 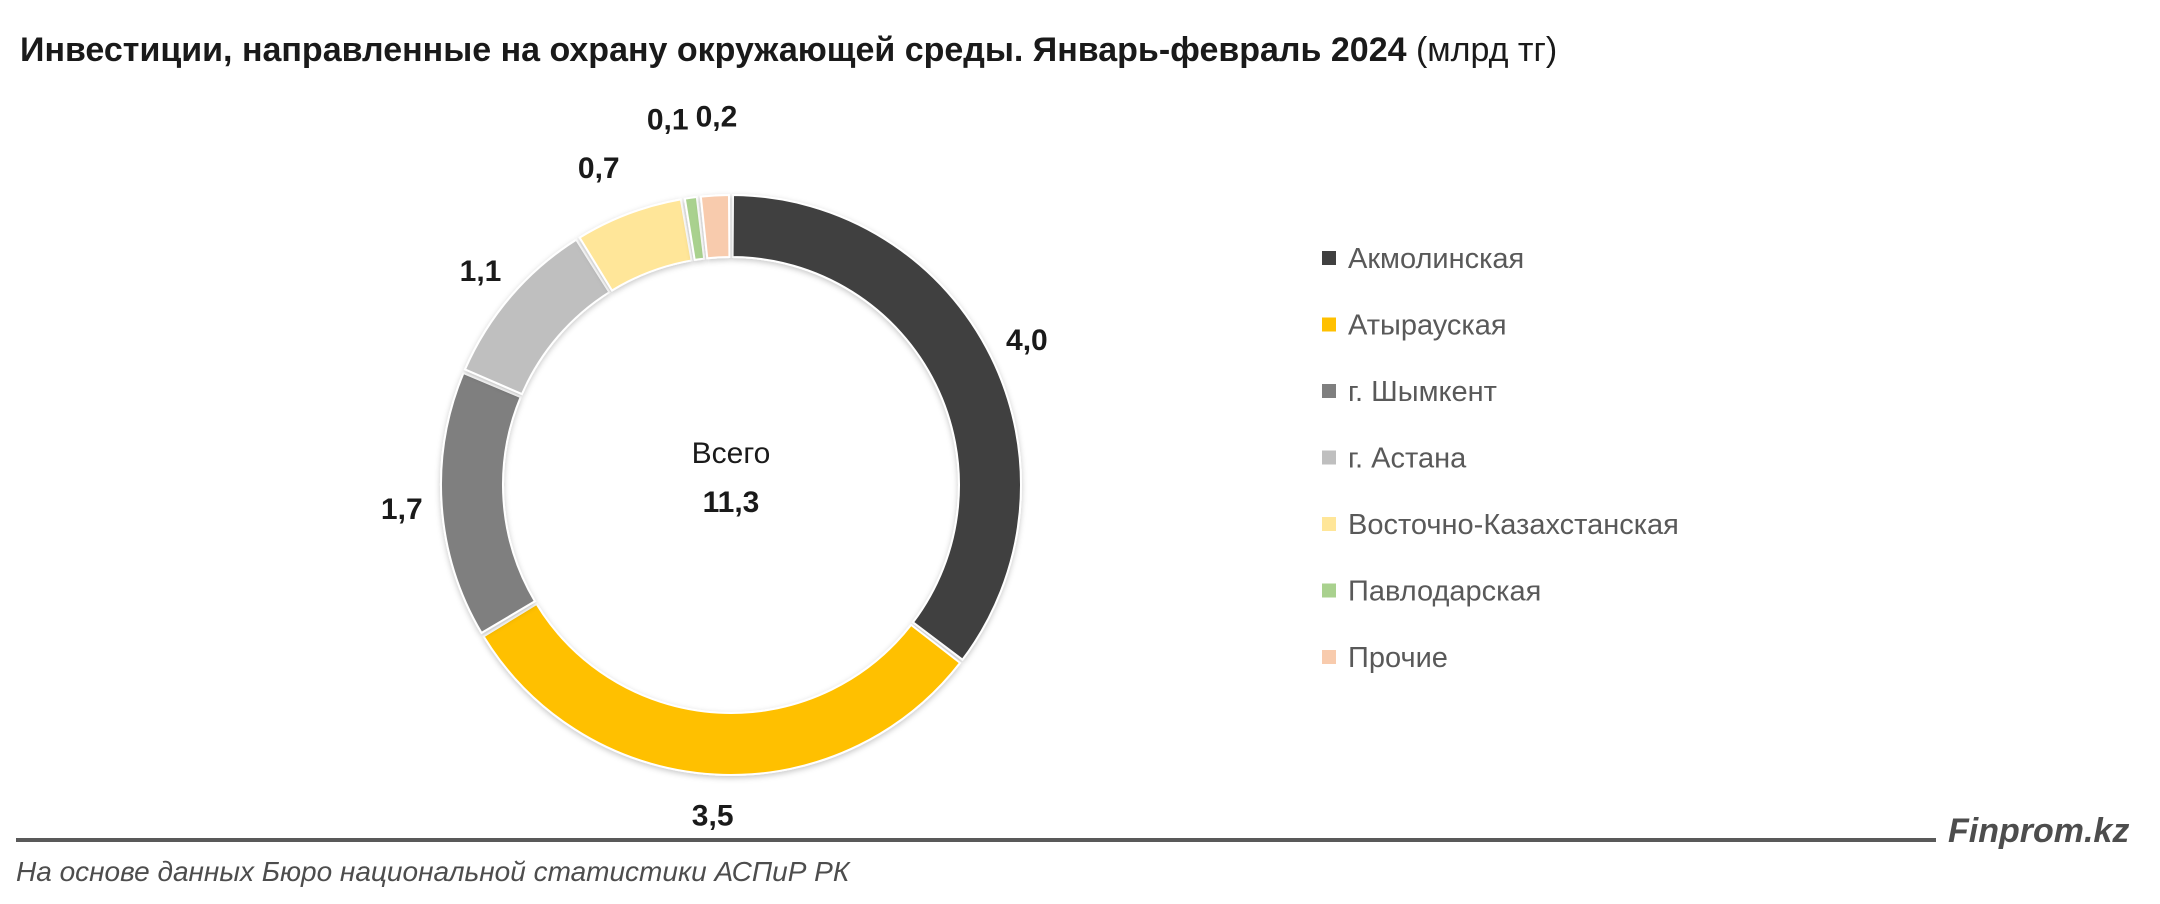 I want to click on legend-label: Павлодарская, so click(x=1444, y=592).